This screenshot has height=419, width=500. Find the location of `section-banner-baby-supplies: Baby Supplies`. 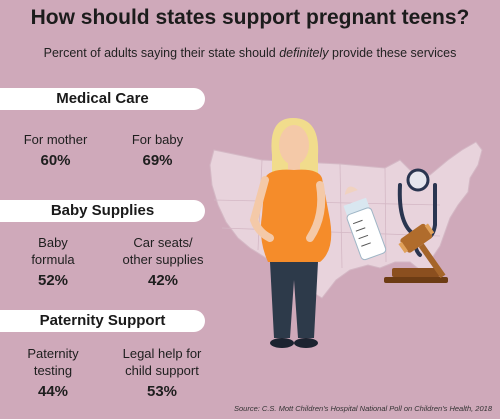

section-banner-baby-supplies: Baby Supplies is located at coordinates (102, 211).